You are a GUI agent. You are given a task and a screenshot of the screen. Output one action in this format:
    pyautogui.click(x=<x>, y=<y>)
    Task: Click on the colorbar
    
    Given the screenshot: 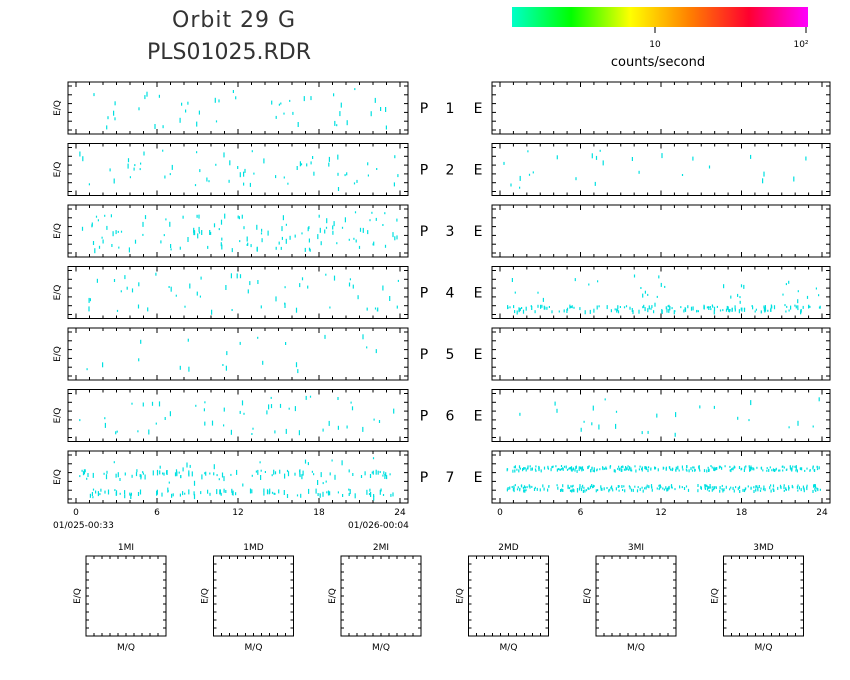 What is the action you would take?
    pyautogui.click(x=660, y=17)
    